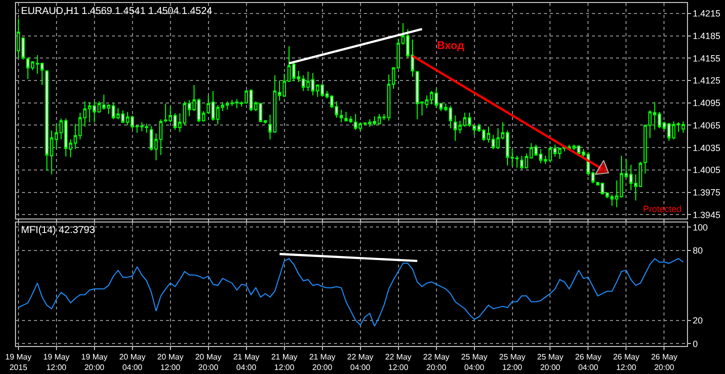  Describe the element at coordinates (550, 362) in the screenshot. I see `x-tick-label: 25 May 20:00` at that location.